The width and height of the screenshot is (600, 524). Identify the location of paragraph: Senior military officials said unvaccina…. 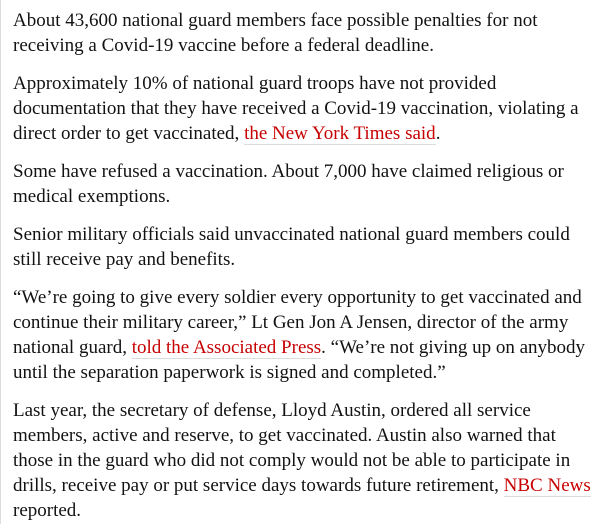
(304, 247).